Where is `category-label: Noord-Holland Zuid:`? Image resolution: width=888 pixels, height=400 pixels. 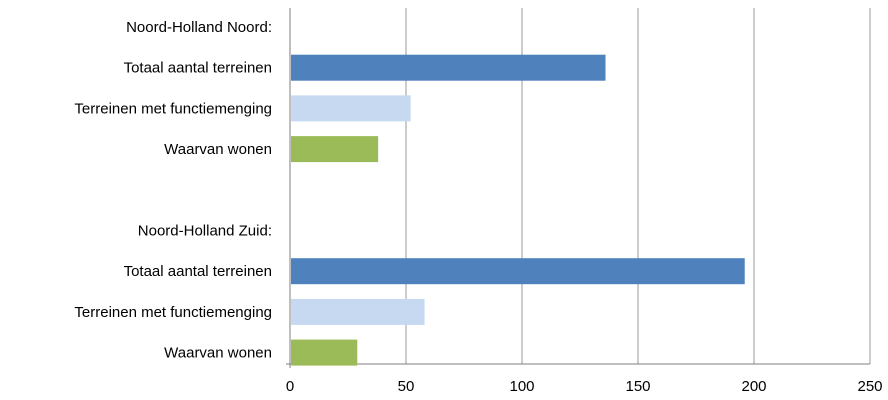 category-label: Noord-Holland Zuid: is located at coordinates (205, 231).